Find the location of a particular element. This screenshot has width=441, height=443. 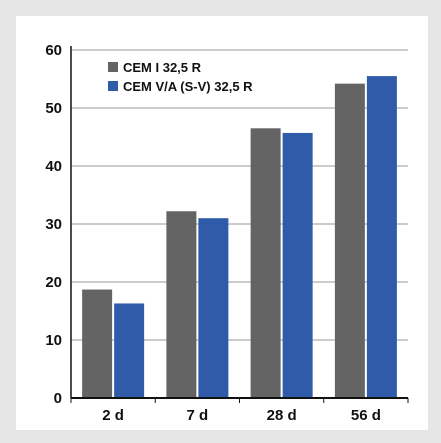

y-tick-label: 60 is located at coordinates (53, 50).